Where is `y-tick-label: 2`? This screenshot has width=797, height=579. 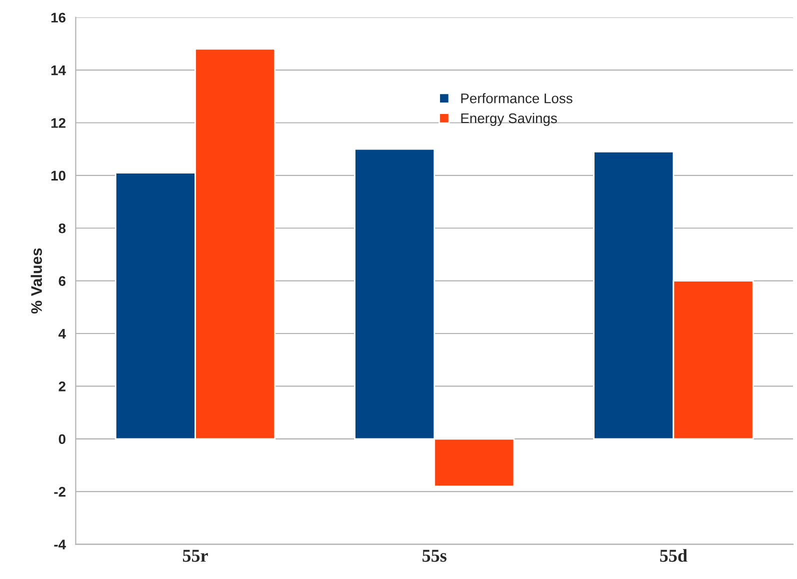 y-tick-label: 2 is located at coordinates (62, 387).